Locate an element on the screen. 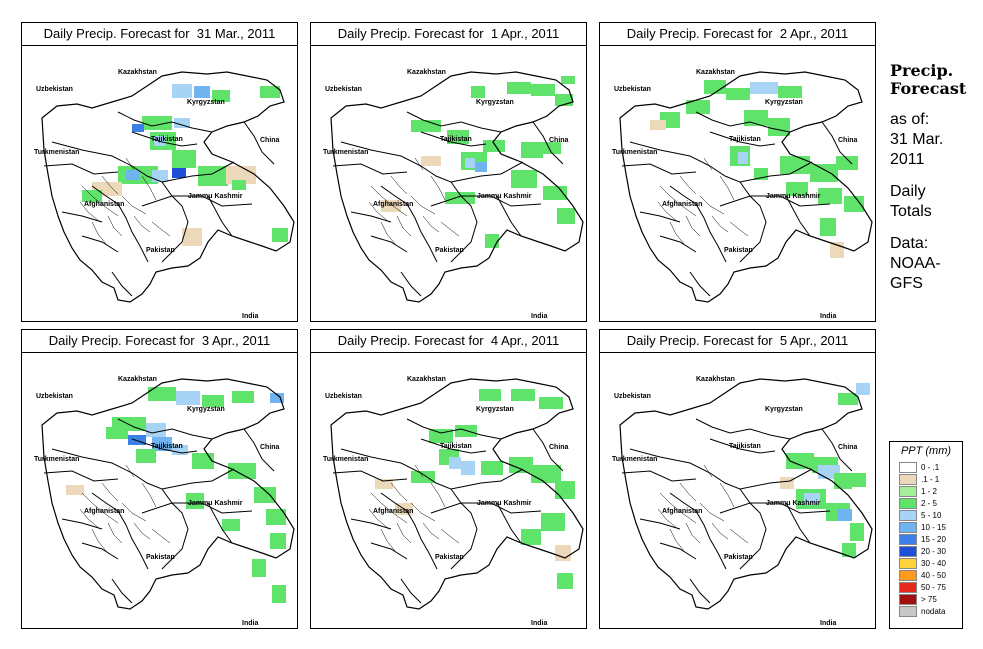 The image size is (983, 649). map-label-pakistan: Pakistan is located at coordinates (449, 557).